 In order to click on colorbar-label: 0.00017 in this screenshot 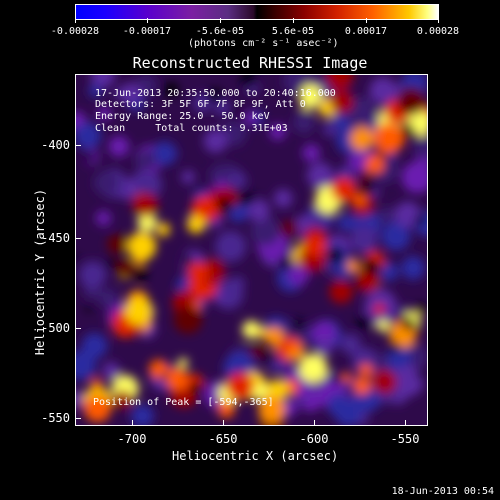, I will do `click(366, 31)`.